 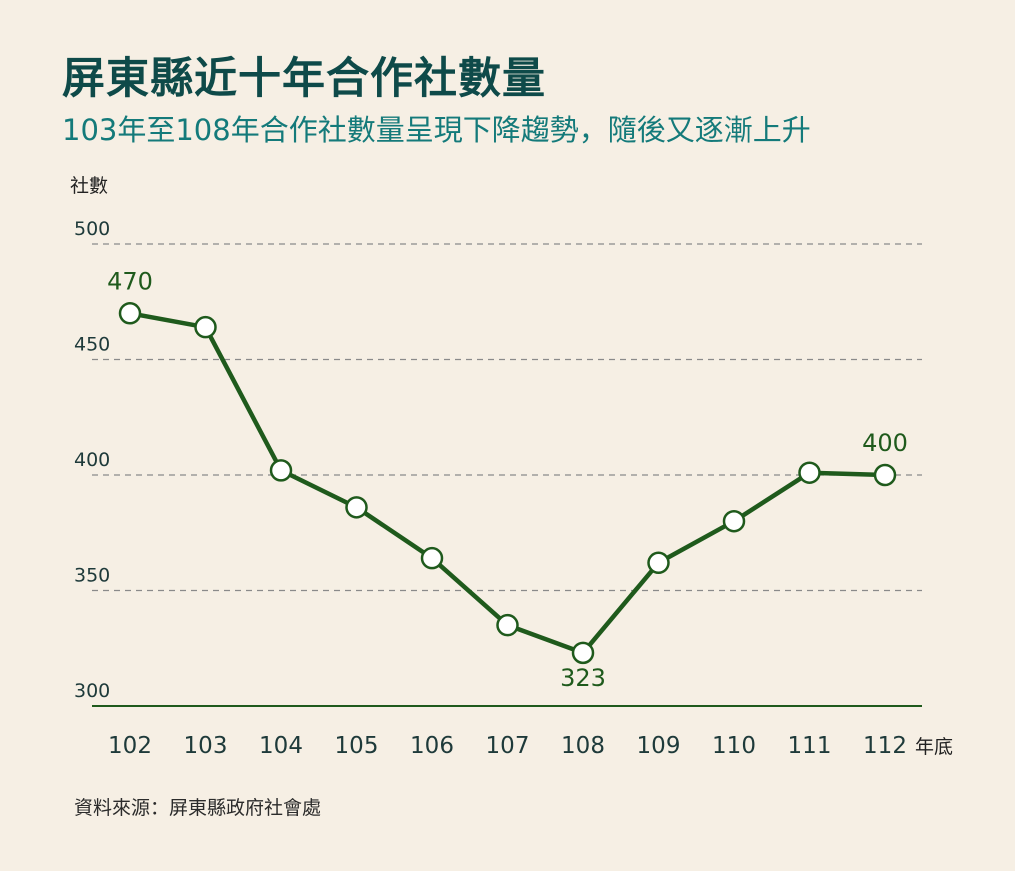 What do you see at coordinates (436, 130) in the screenshot?
I see `chart-subtitle: 103年至108年合作社數量呈現下降趨勢，隨後又逐漸上升` at bounding box center [436, 130].